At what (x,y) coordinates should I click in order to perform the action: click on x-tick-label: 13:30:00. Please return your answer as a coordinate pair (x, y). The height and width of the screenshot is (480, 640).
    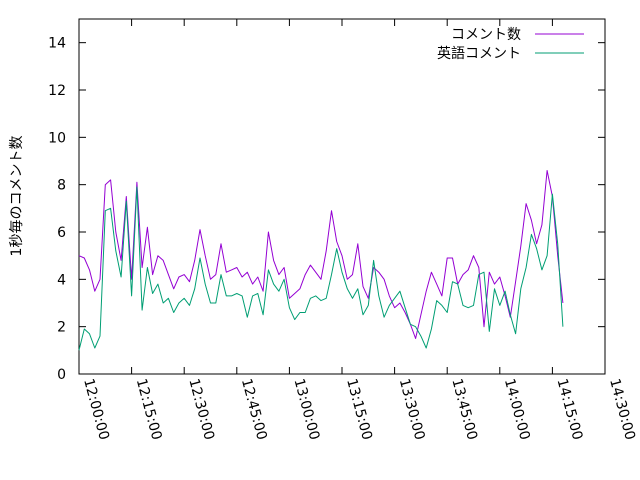
    Looking at the image, I should click on (412, 409).